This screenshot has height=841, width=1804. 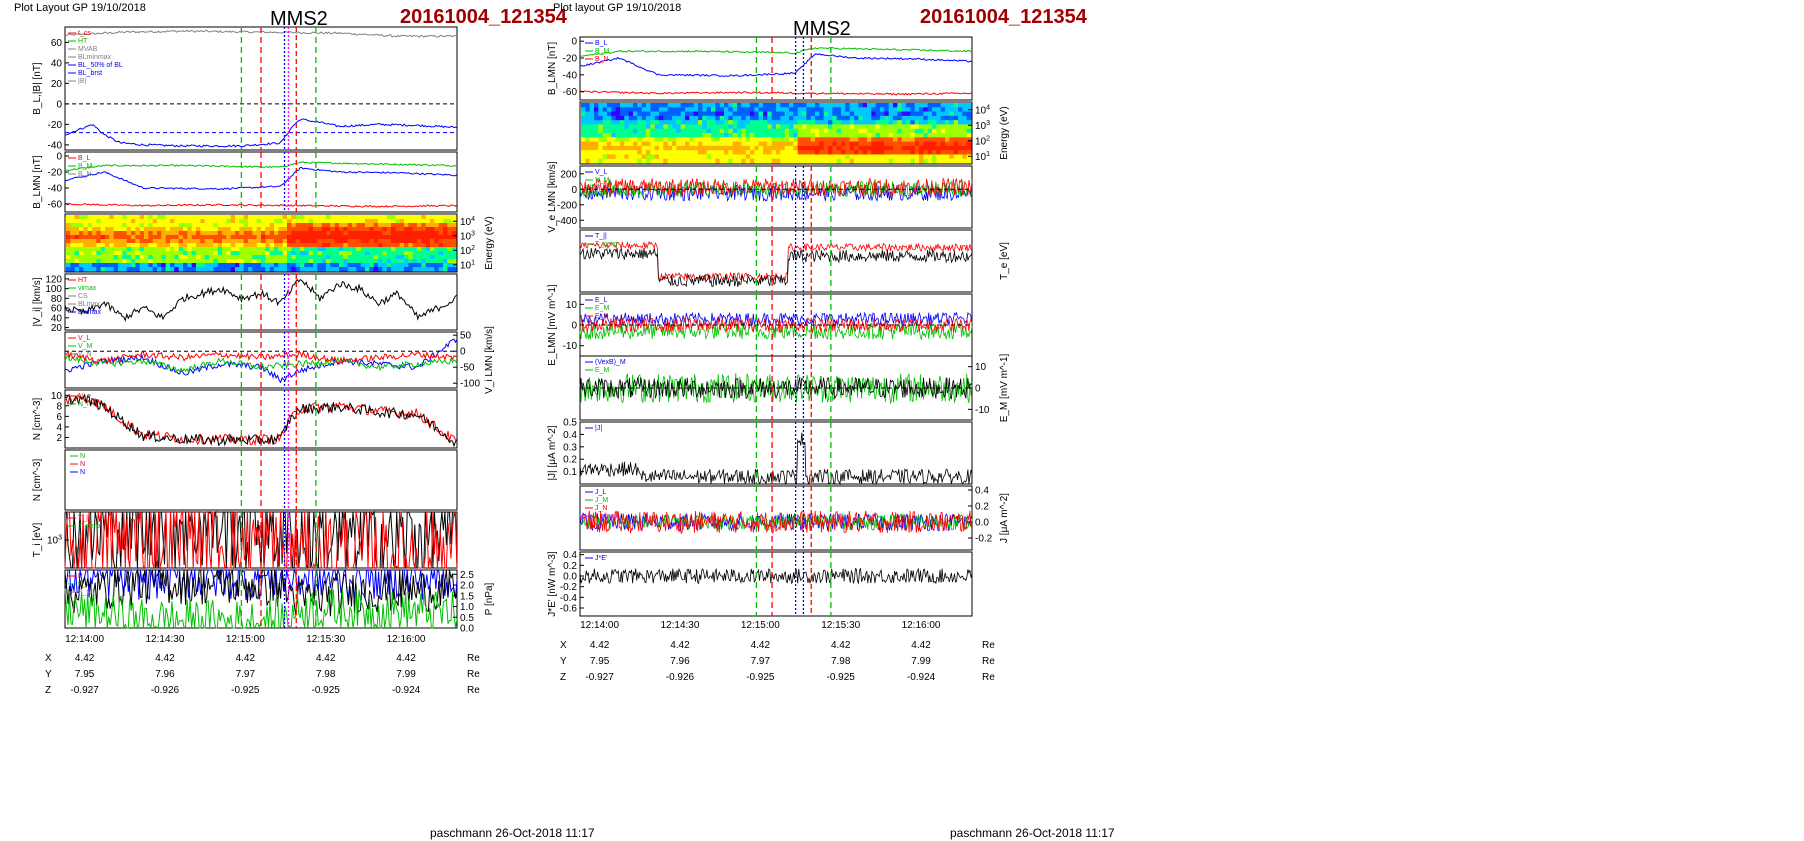 I want to click on left-panel-1-ytick-label-4: -20, so click(x=55, y=125).